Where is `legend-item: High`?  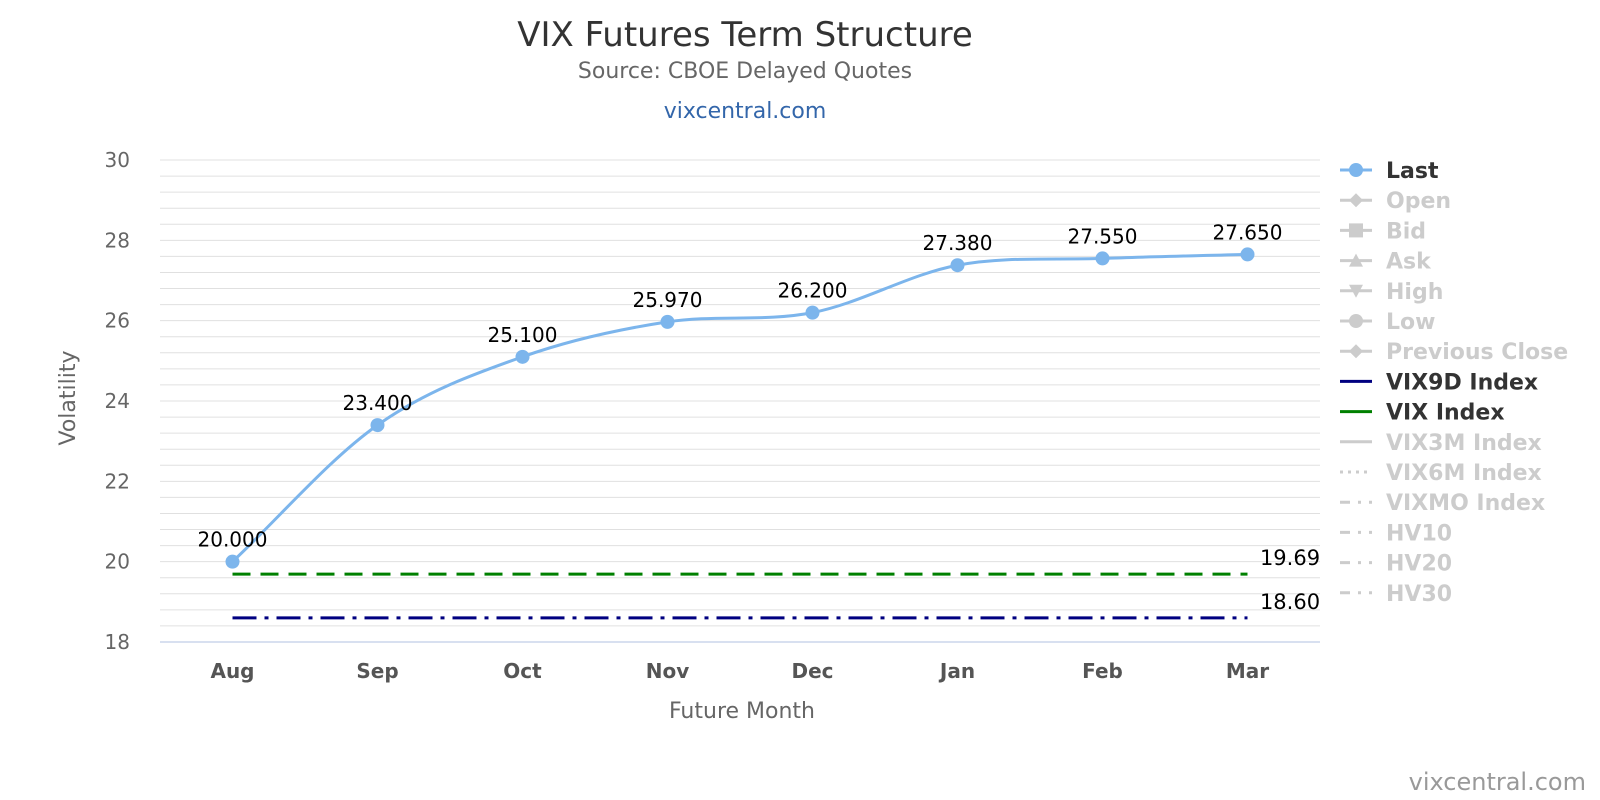
legend-item: High is located at coordinates (1391, 292).